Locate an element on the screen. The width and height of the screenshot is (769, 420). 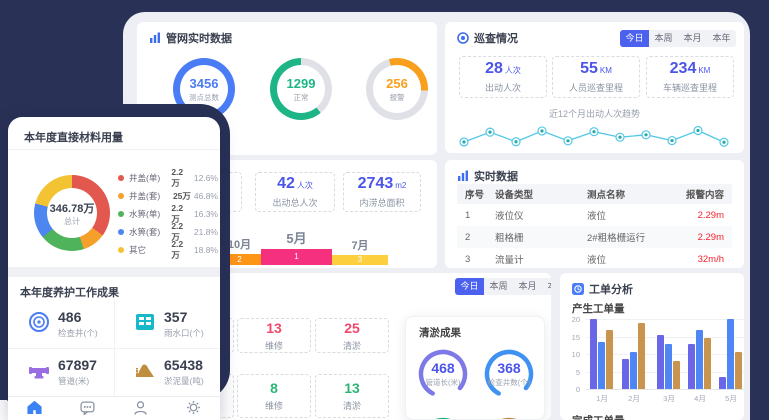
material-title: 本年度直接材料用量 is located at coordinates (73, 138).